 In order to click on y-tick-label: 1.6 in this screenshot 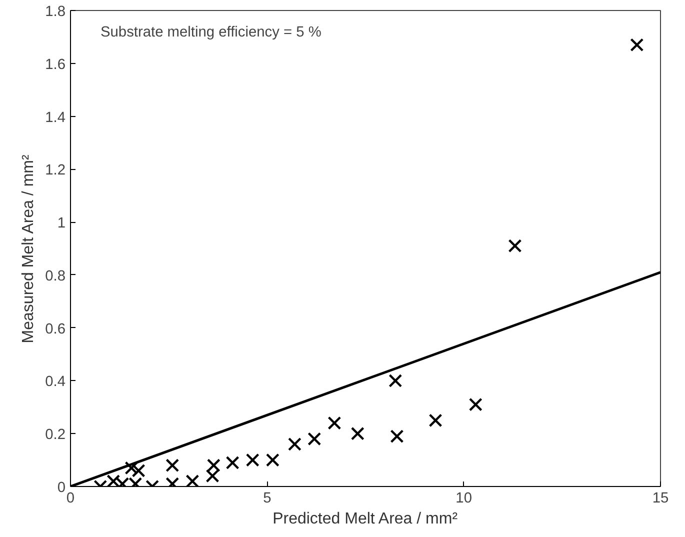, I will do `click(55, 64)`.